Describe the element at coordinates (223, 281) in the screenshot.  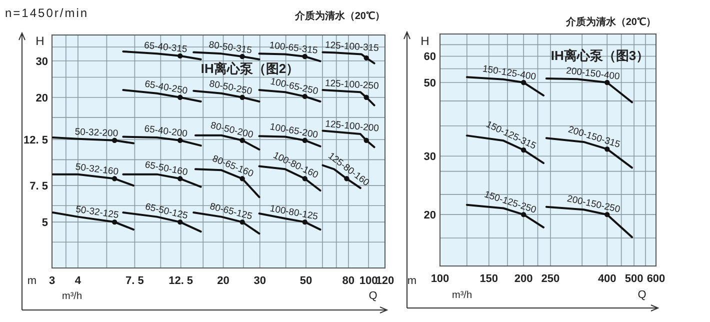
I see `x-tick-label: 20` at that location.